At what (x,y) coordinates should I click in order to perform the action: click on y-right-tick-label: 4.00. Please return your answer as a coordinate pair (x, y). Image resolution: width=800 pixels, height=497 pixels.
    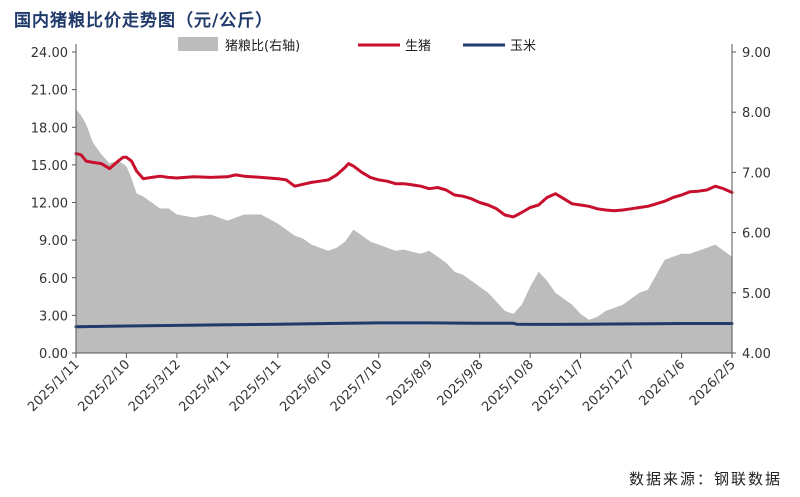
    Looking at the image, I should click on (756, 354).